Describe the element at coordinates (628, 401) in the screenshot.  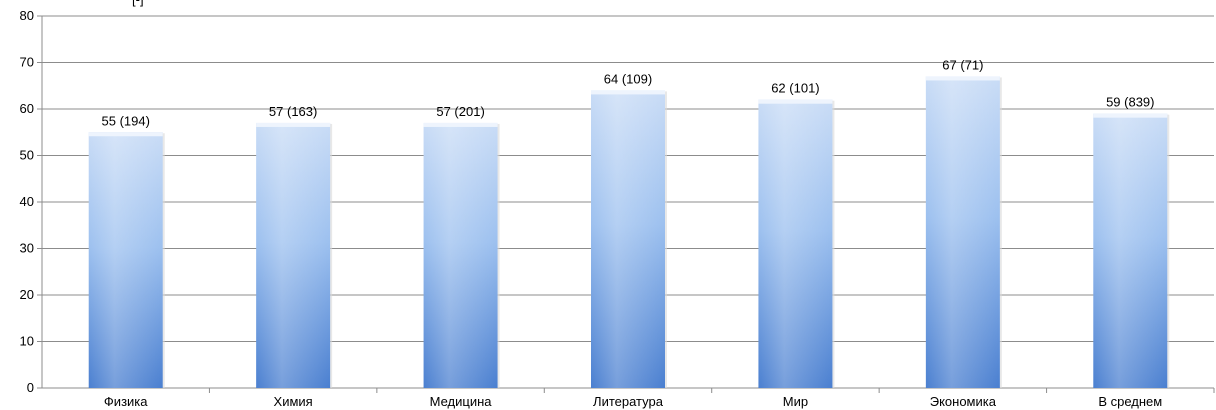
I see `x-tick-label: Литература` at that location.